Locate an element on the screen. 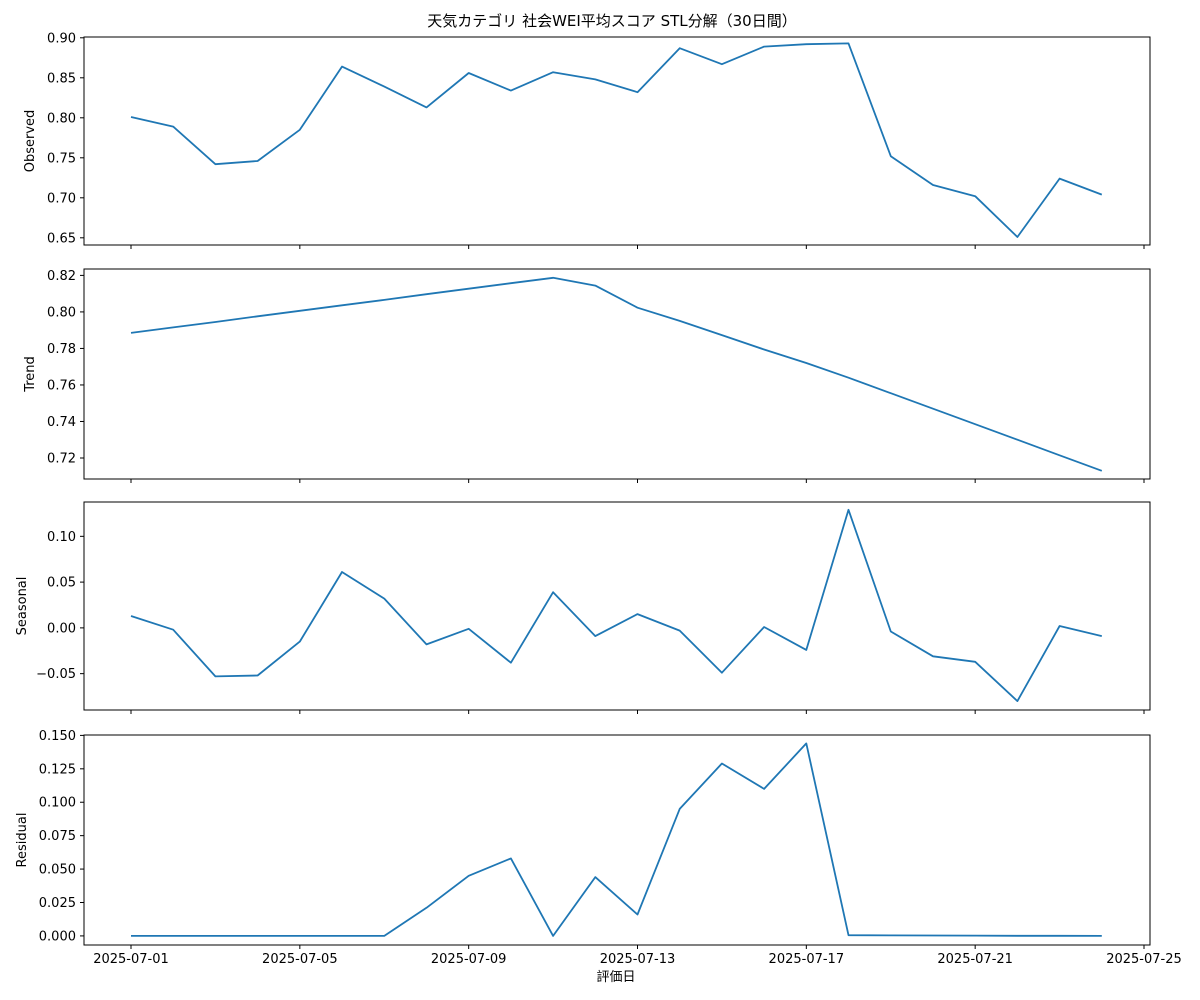 This screenshot has height=1000, width=1200. x-tick-label: 2025-07-25 is located at coordinates (1144, 959).